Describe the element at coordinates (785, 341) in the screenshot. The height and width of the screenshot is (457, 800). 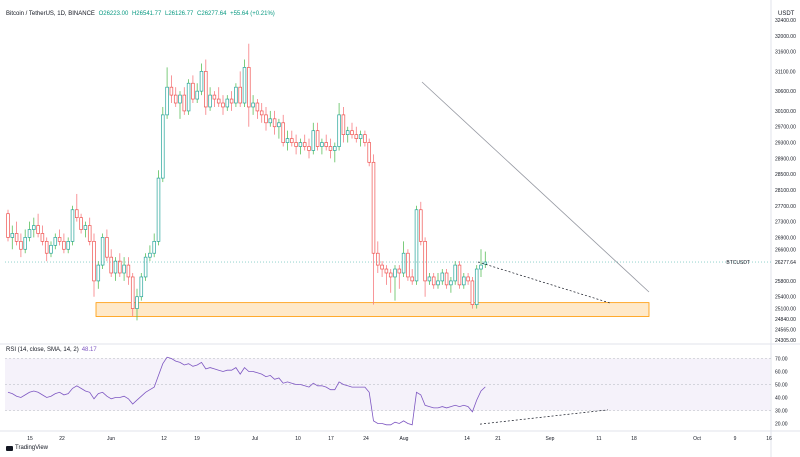
I see `price-tick-label: 24305.00` at that location.